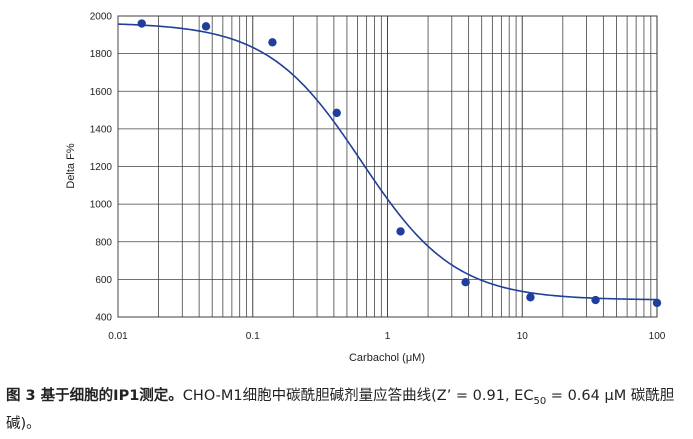 The image size is (693, 439). I want to click on caption-text: CHO-M1细胞中碳酰胆碱剂量应答曲线(Z’ = 0.91, EC, so click(358, 396).